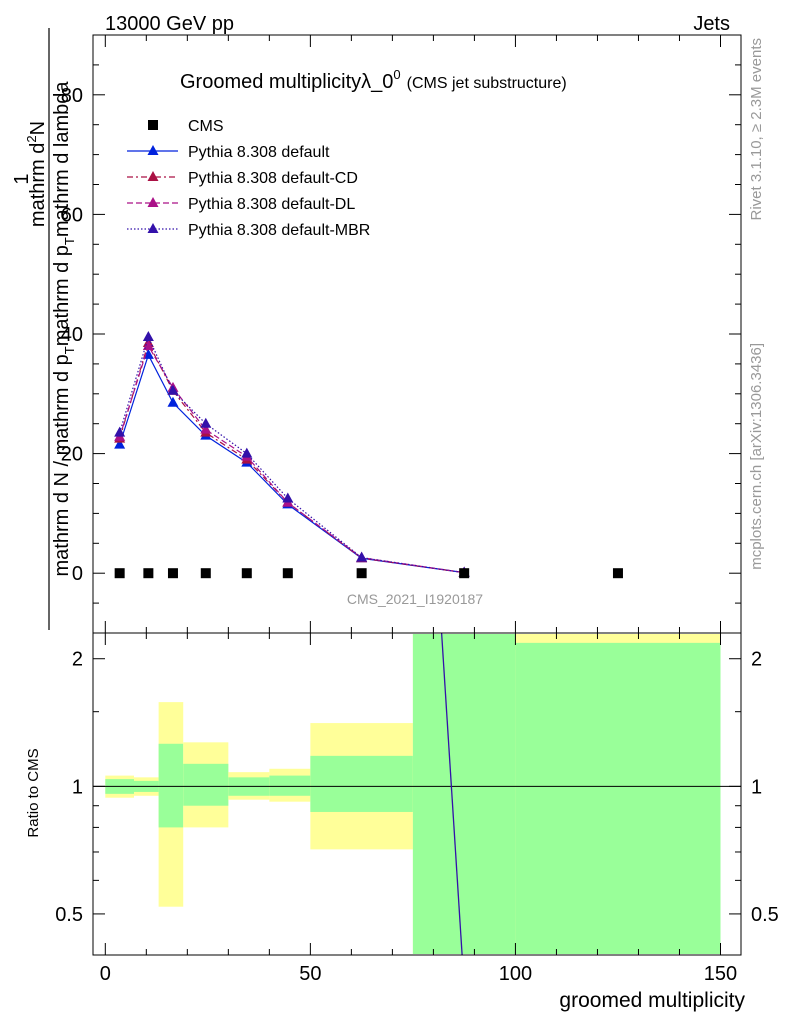 Image resolution: width=786 pixels, height=1024 pixels. Describe the element at coordinates (62, 295) in the screenshot. I see `ylabel-denominator-part2: mathrm d p` at that location.